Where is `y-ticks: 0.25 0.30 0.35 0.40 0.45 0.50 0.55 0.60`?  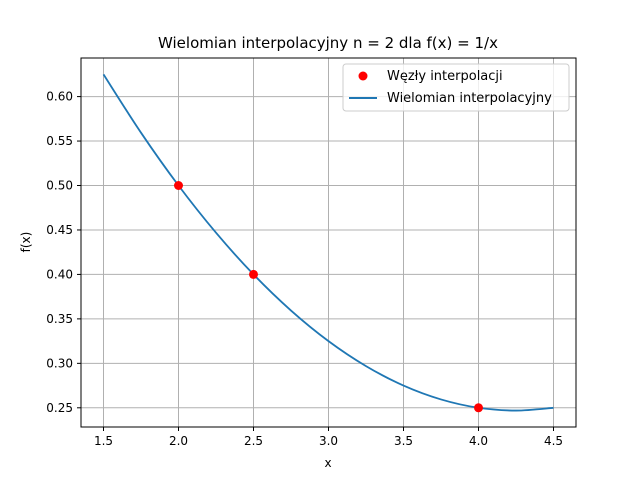
y-ticks: 0.25 0.30 0.35 0.40 0.45 0.50 0.55 0.60 is located at coordinates (63, 252).